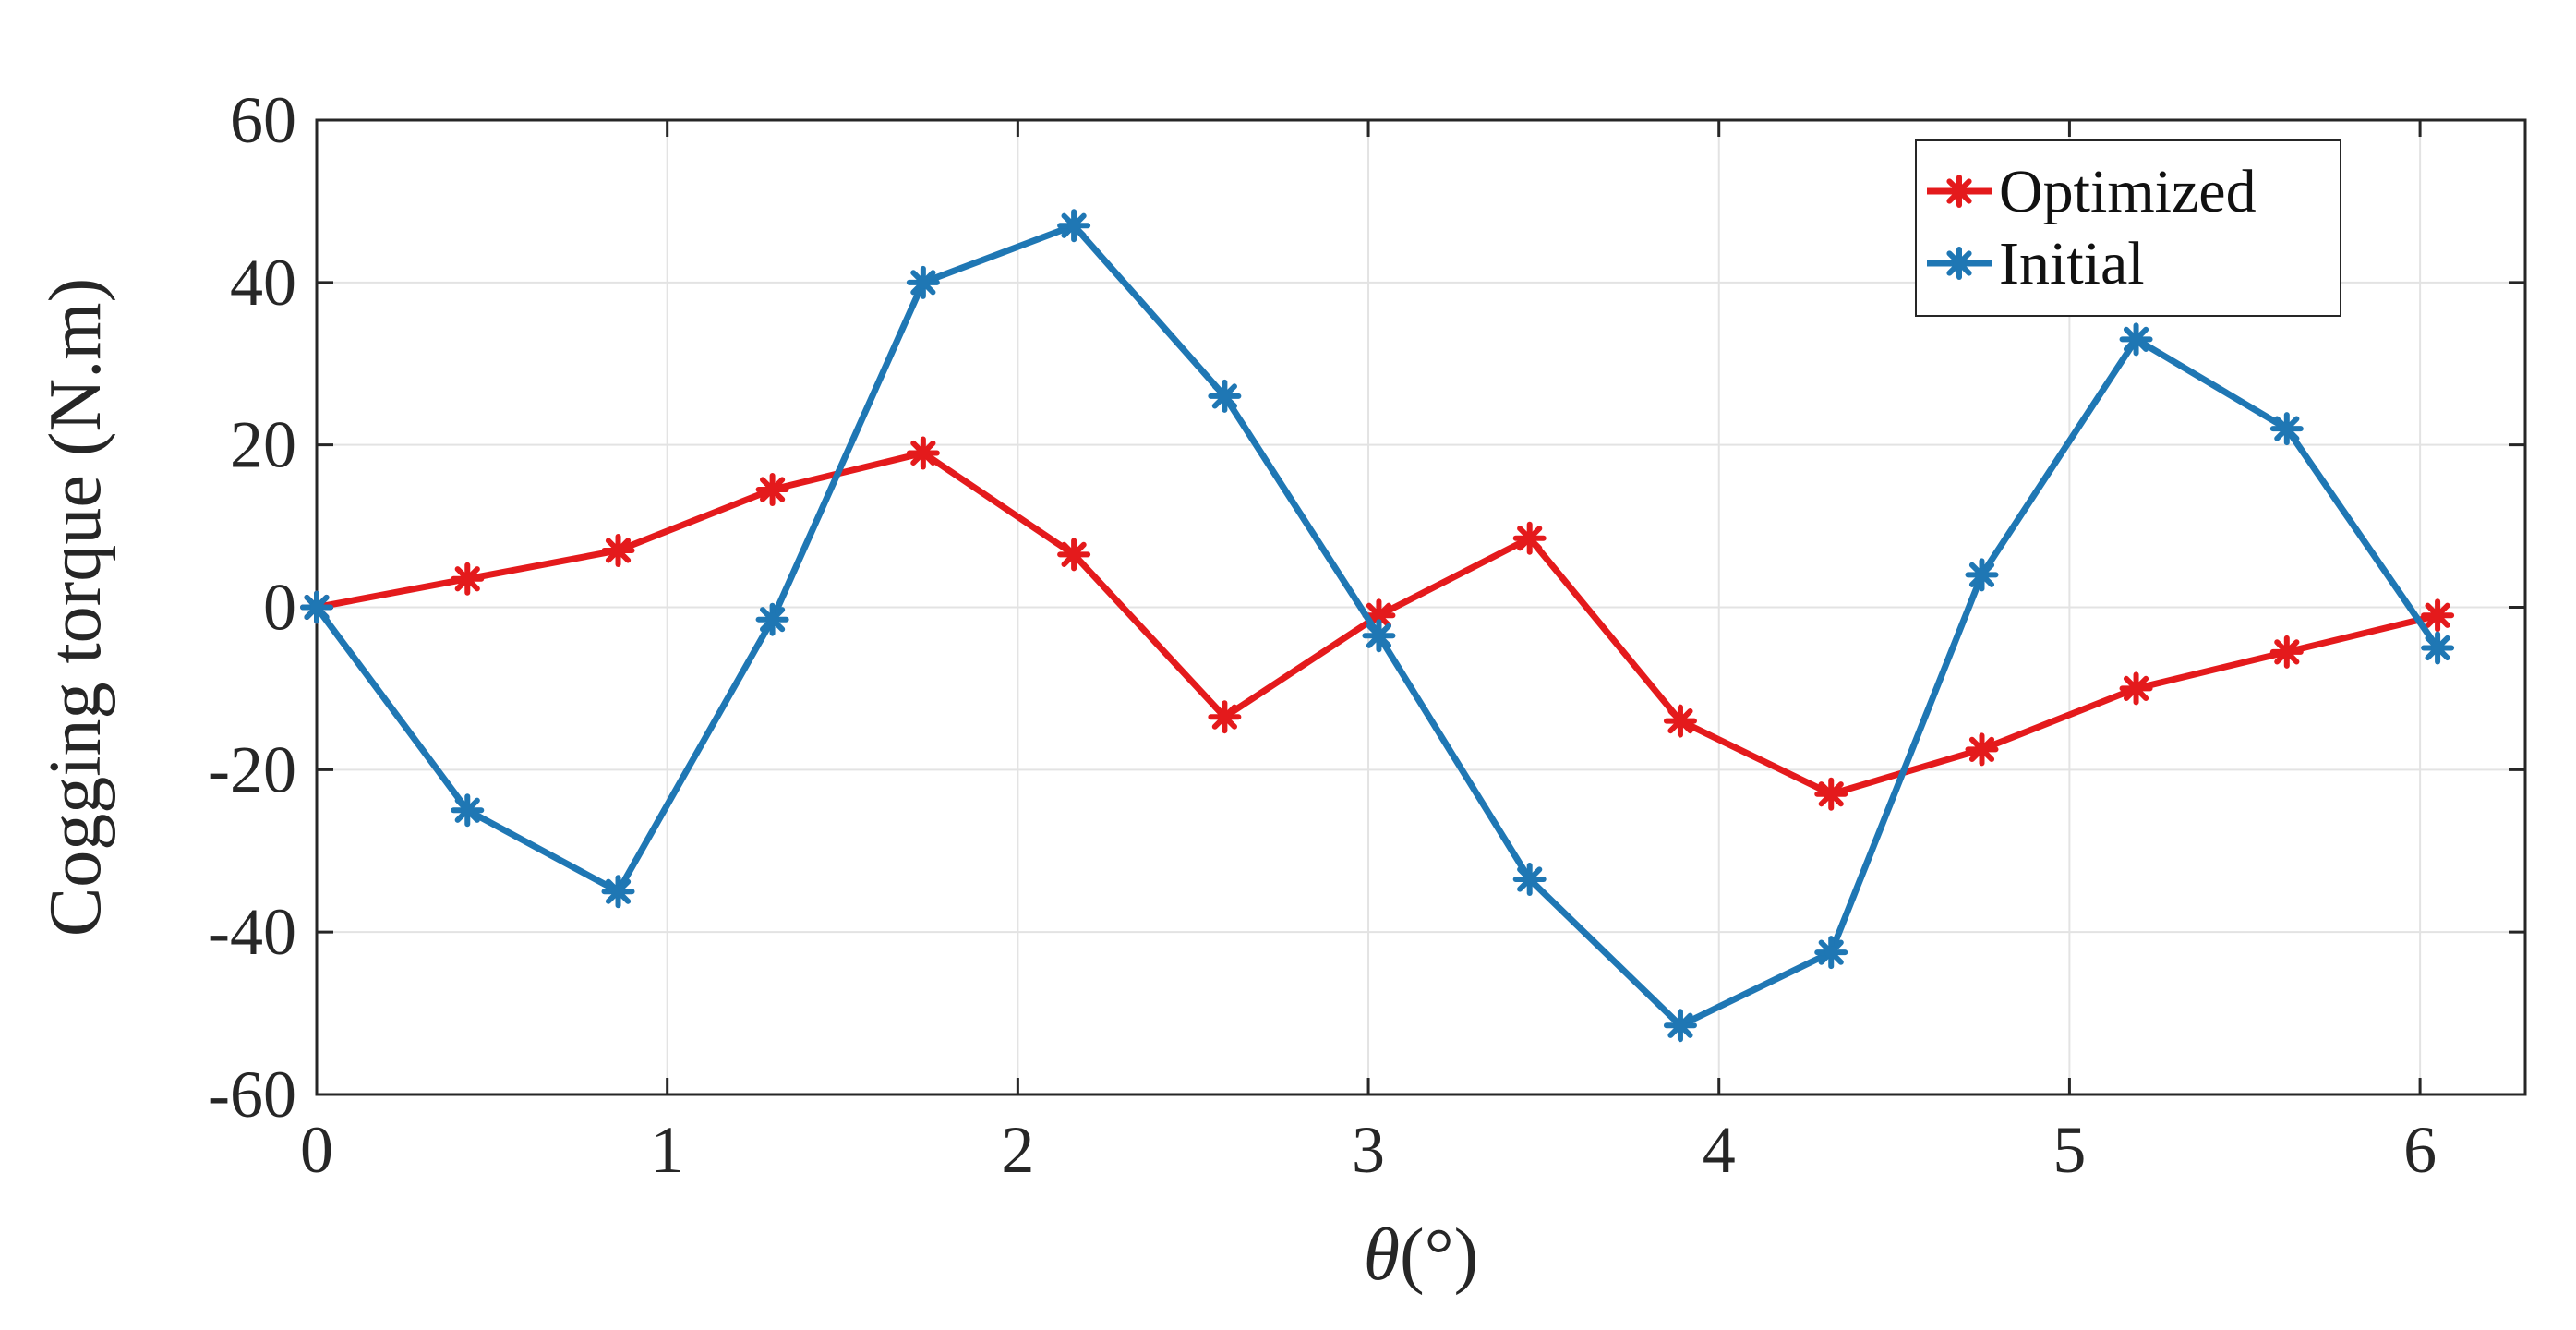  What do you see at coordinates (1439, 1255) in the screenshot?
I see `x-axis-title-unit: (°)` at bounding box center [1439, 1255].